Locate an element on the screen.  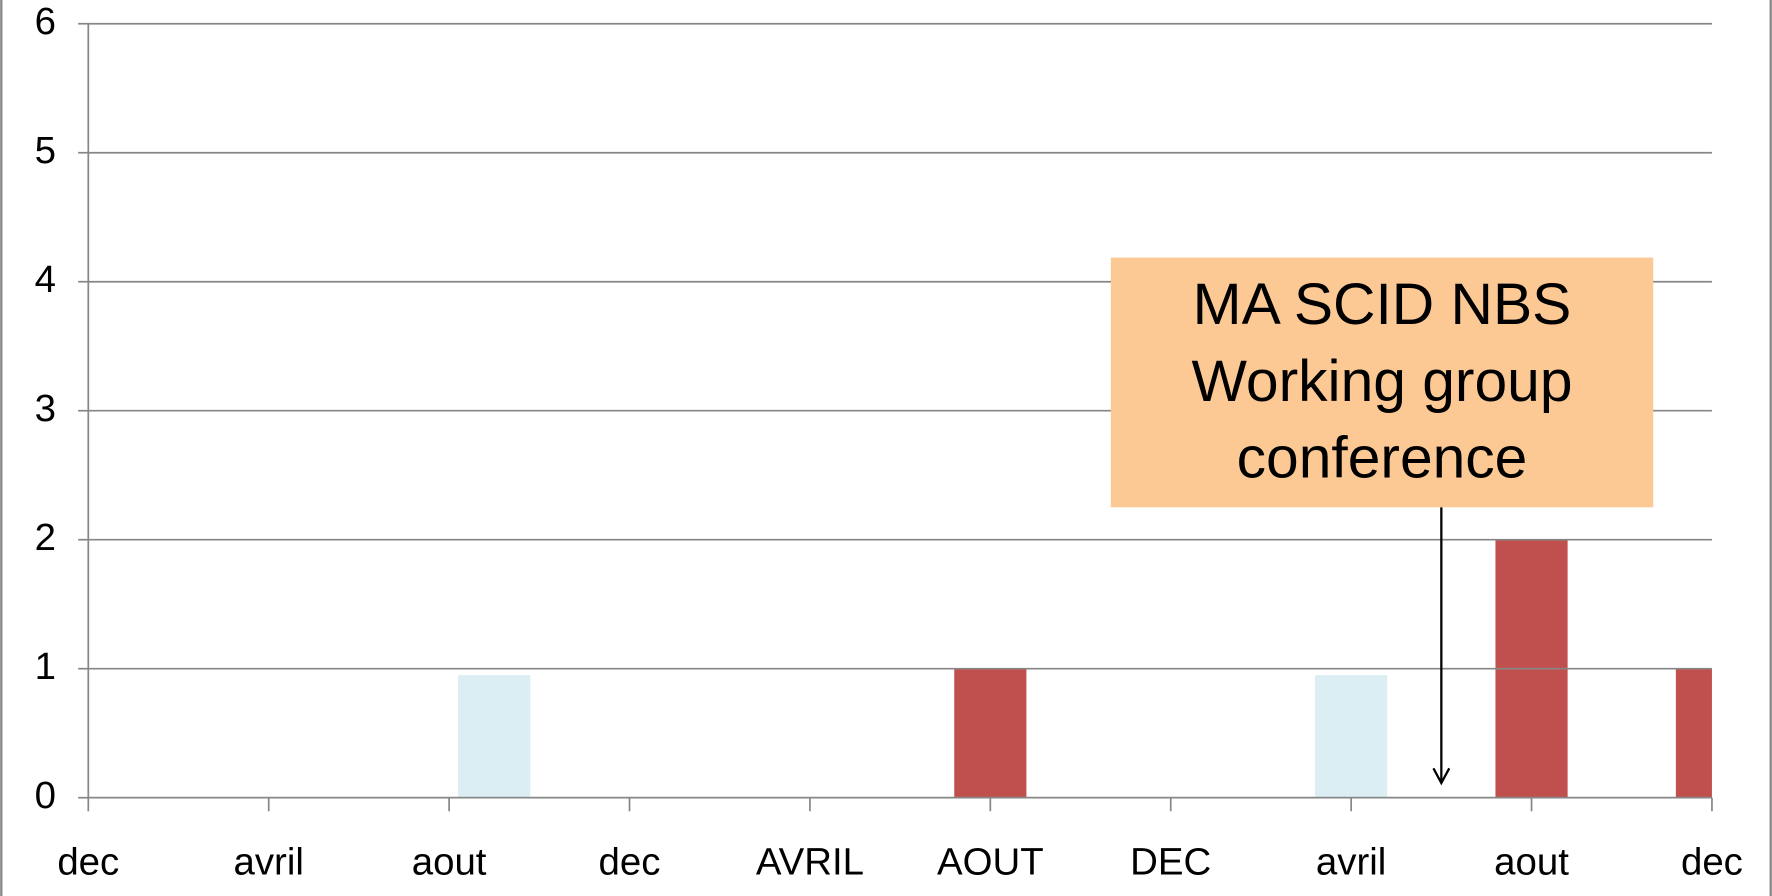
y-tick-label: 0 is located at coordinates (45, 795).